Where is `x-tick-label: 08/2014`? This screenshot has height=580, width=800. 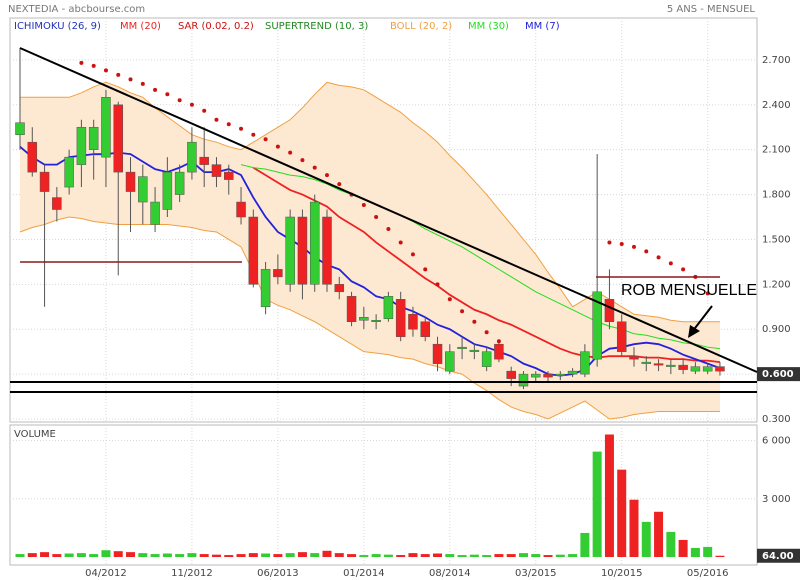 x-tick-label: 08/2014 is located at coordinates (450, 573).